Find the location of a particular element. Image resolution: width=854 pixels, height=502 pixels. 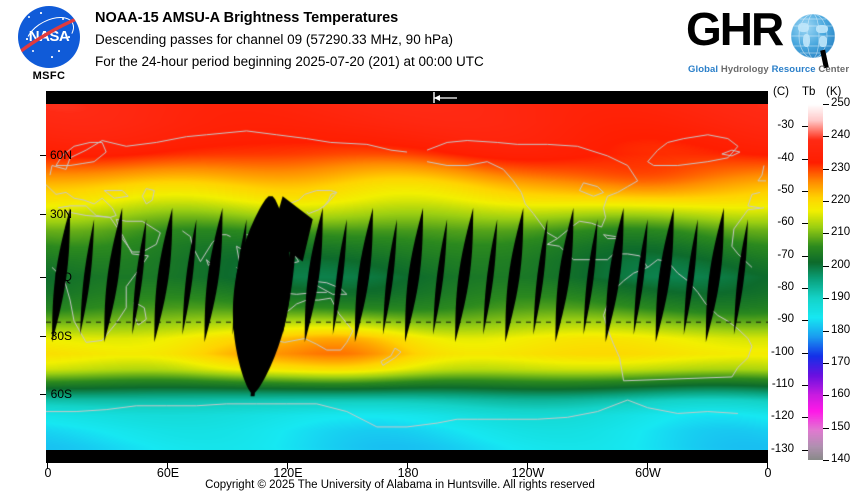

pass-start-marker-icon is located at coordinates (445, 97).